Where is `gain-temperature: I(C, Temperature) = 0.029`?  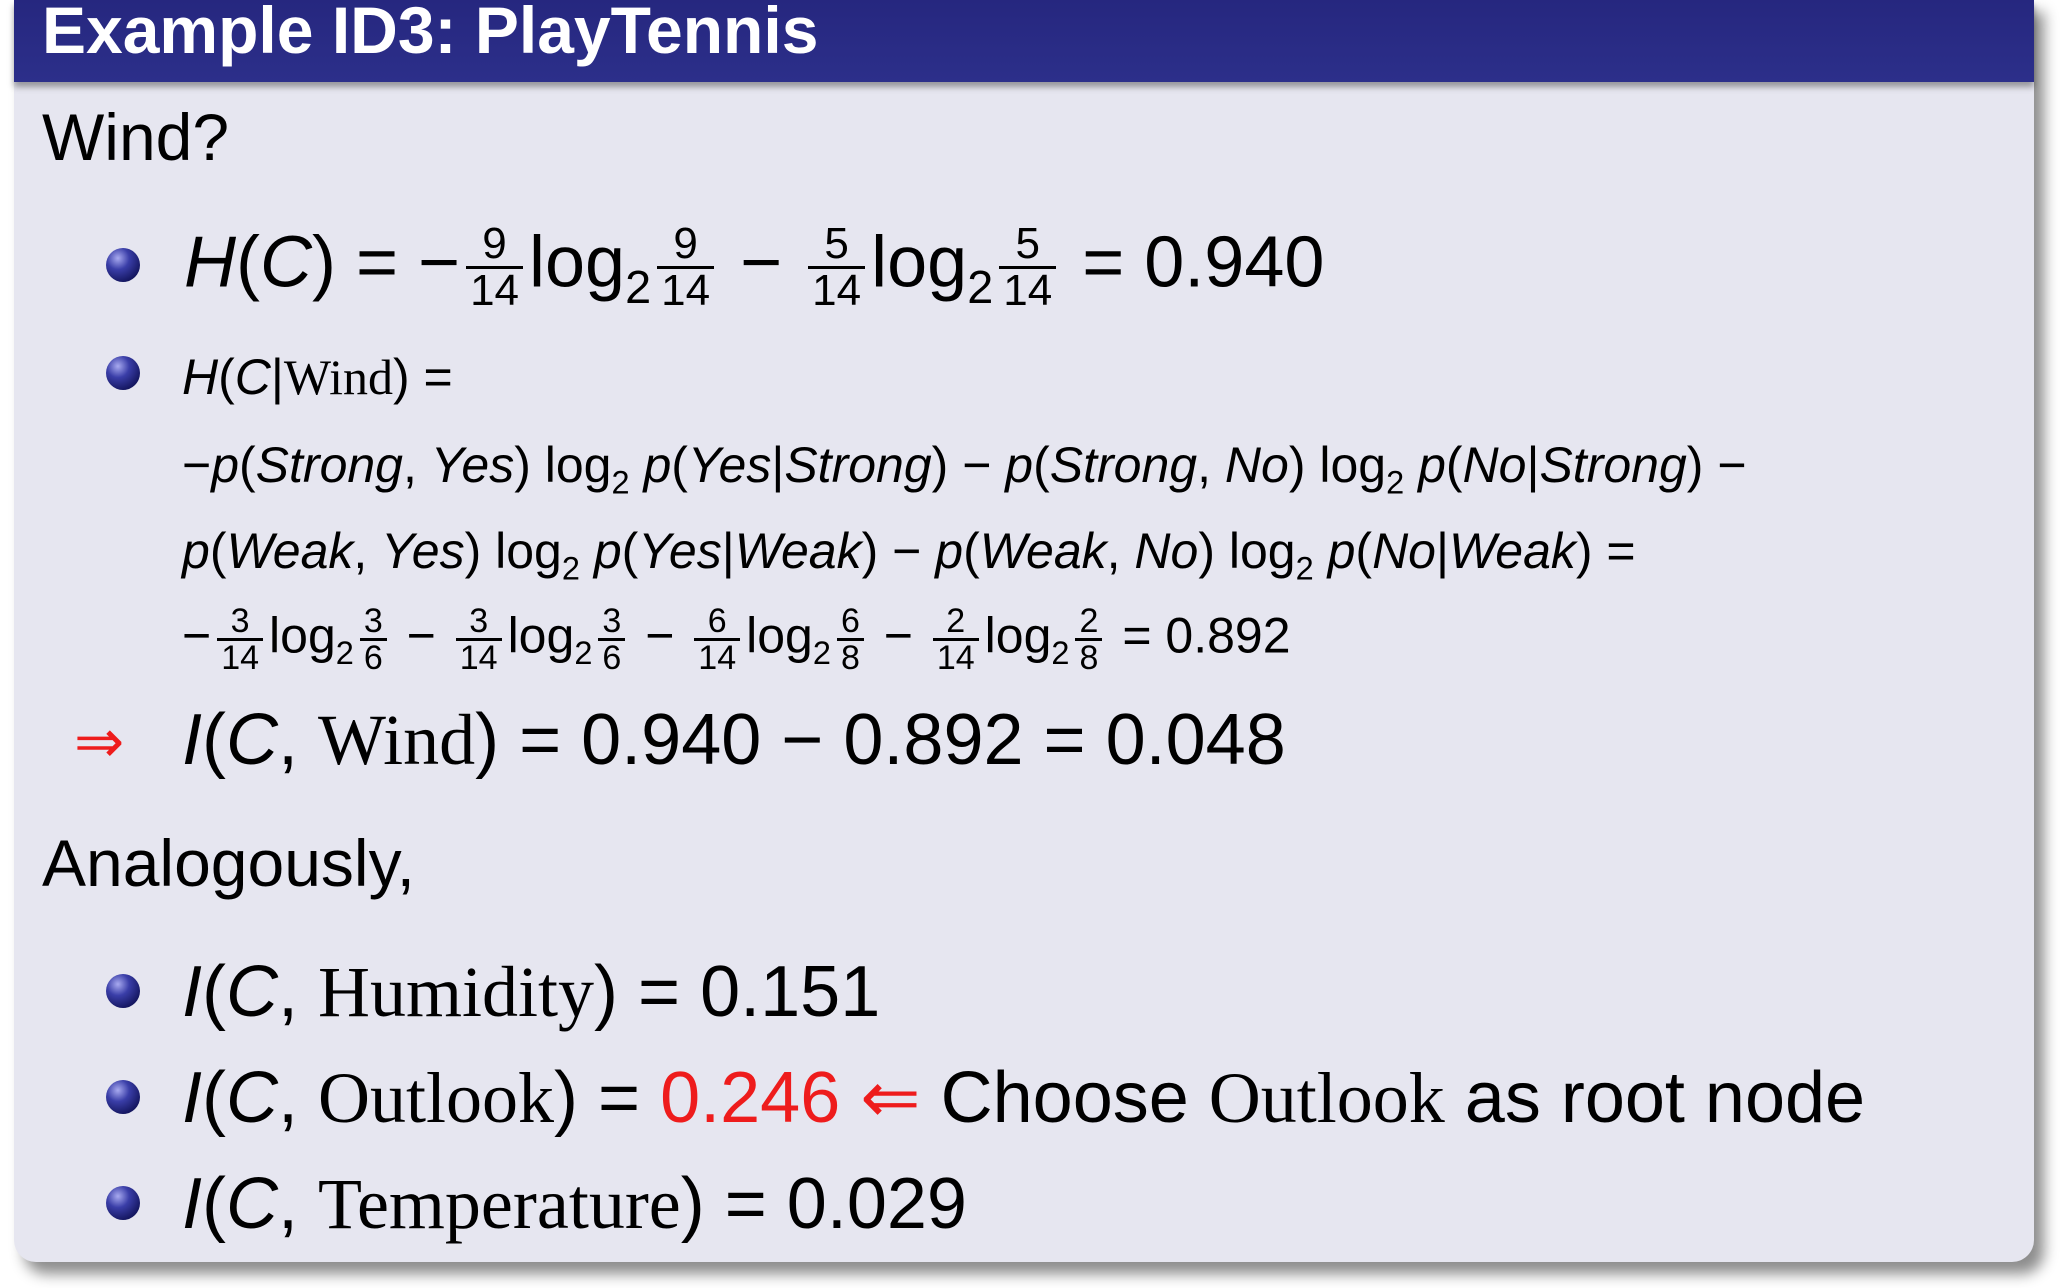
gain-temperature: I(C, Temperature) = 0.029 is located at coordinates (574, 1204).